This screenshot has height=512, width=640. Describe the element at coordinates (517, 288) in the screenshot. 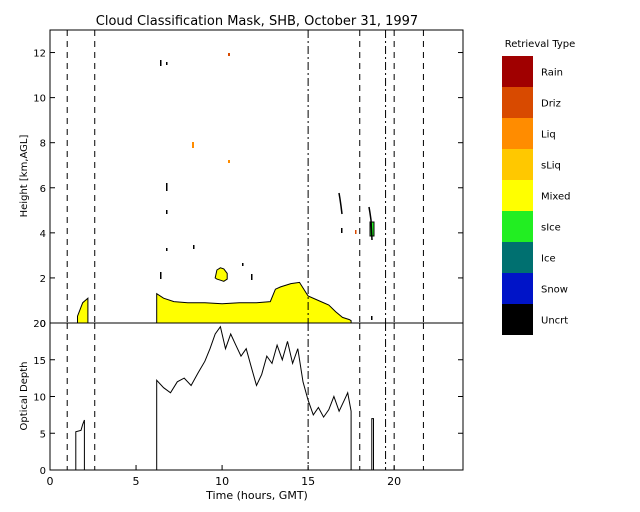

I see `legend-swatch-snow` at that location.